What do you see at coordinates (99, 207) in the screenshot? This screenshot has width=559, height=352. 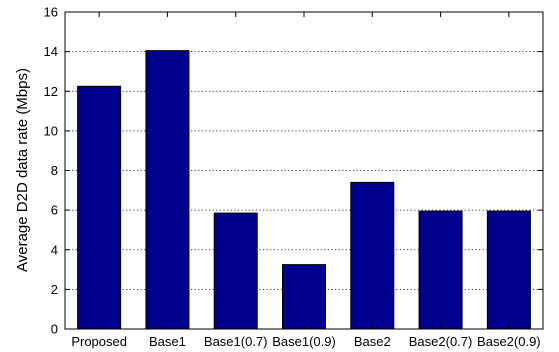 I see `bar-proposed` at bounding box center [99, 207].